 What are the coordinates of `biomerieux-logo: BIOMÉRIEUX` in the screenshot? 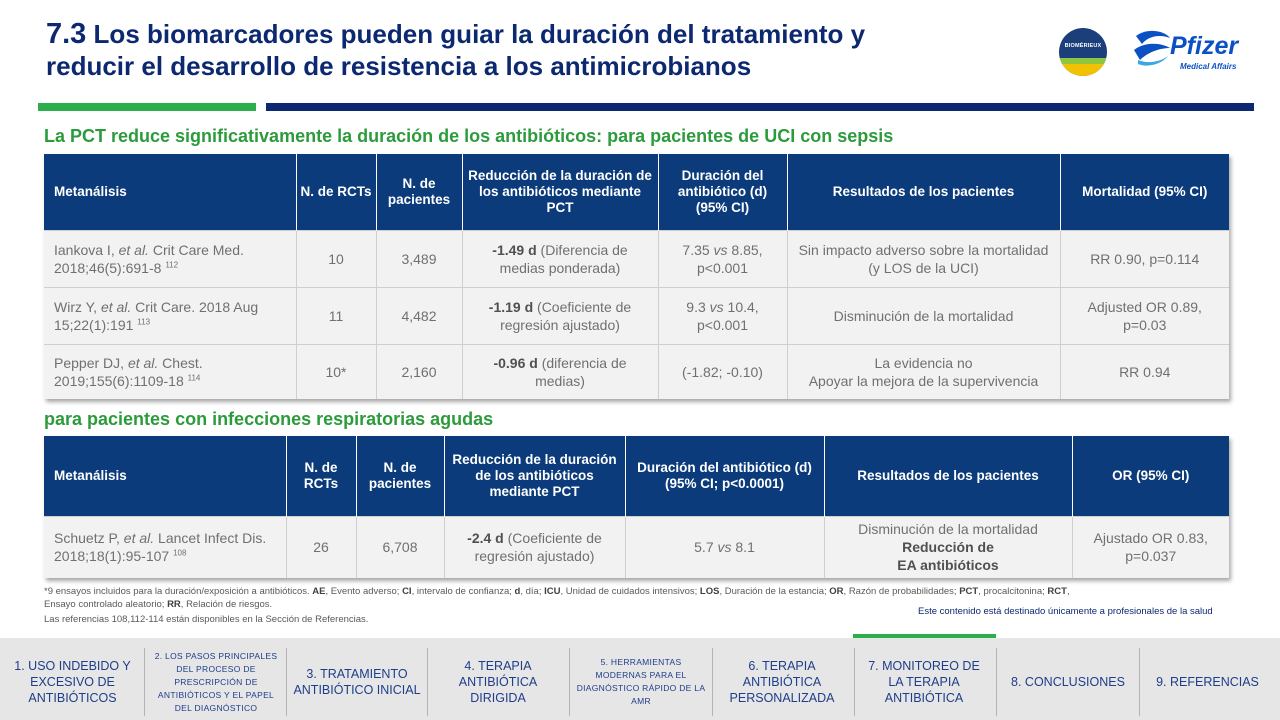 It's located at (1083, 52).